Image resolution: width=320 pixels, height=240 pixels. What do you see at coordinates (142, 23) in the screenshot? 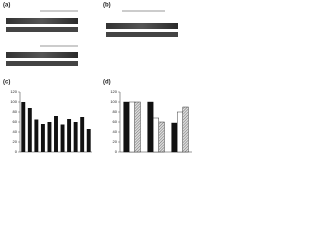
I see `blot-b` at bounding box center [142, 23].